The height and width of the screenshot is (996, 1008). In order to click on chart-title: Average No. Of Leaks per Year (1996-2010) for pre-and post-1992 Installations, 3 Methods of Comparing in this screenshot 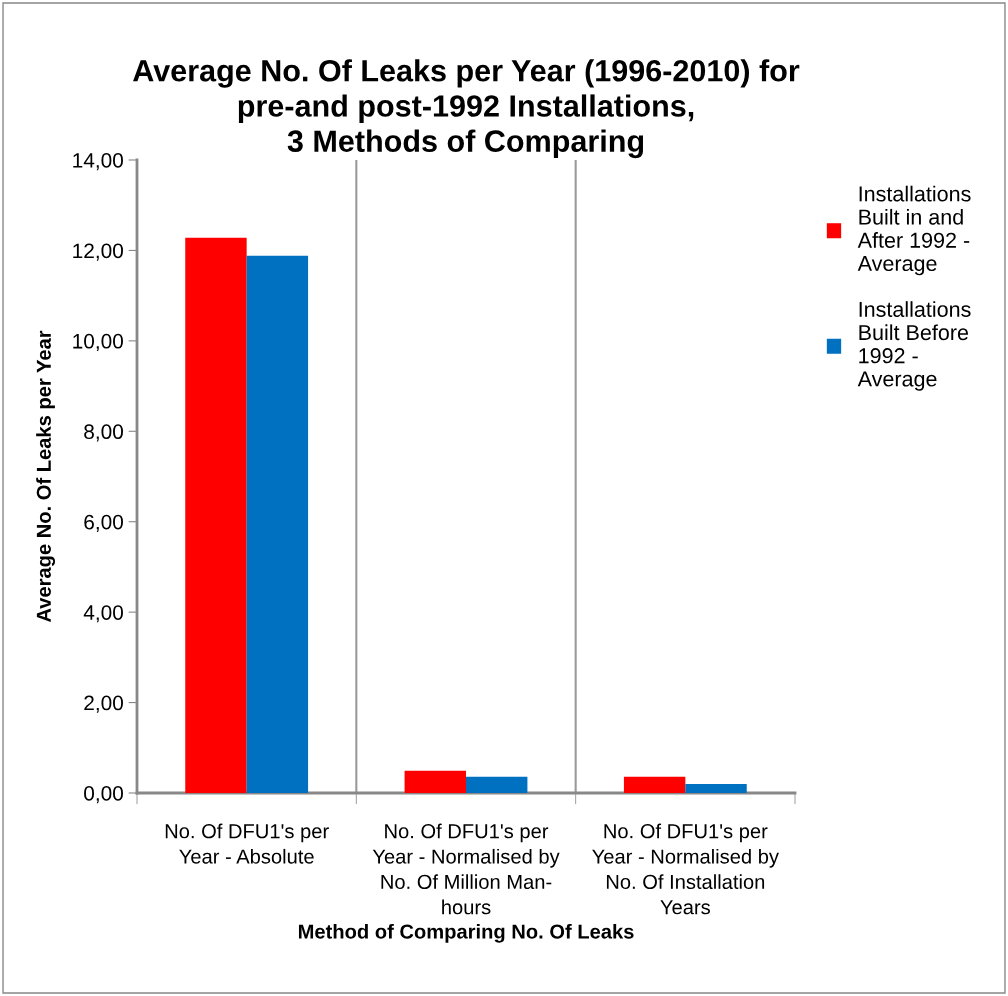, I will do `click(466, 109)`.